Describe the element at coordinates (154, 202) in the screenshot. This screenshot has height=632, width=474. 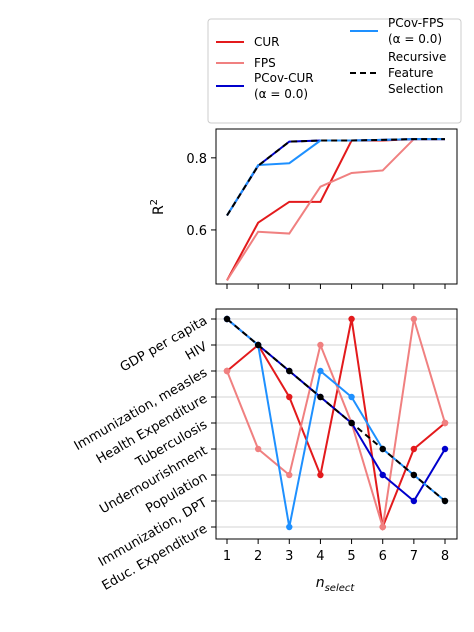
I see `r2-y-axis-label-sup: 2` at that location.